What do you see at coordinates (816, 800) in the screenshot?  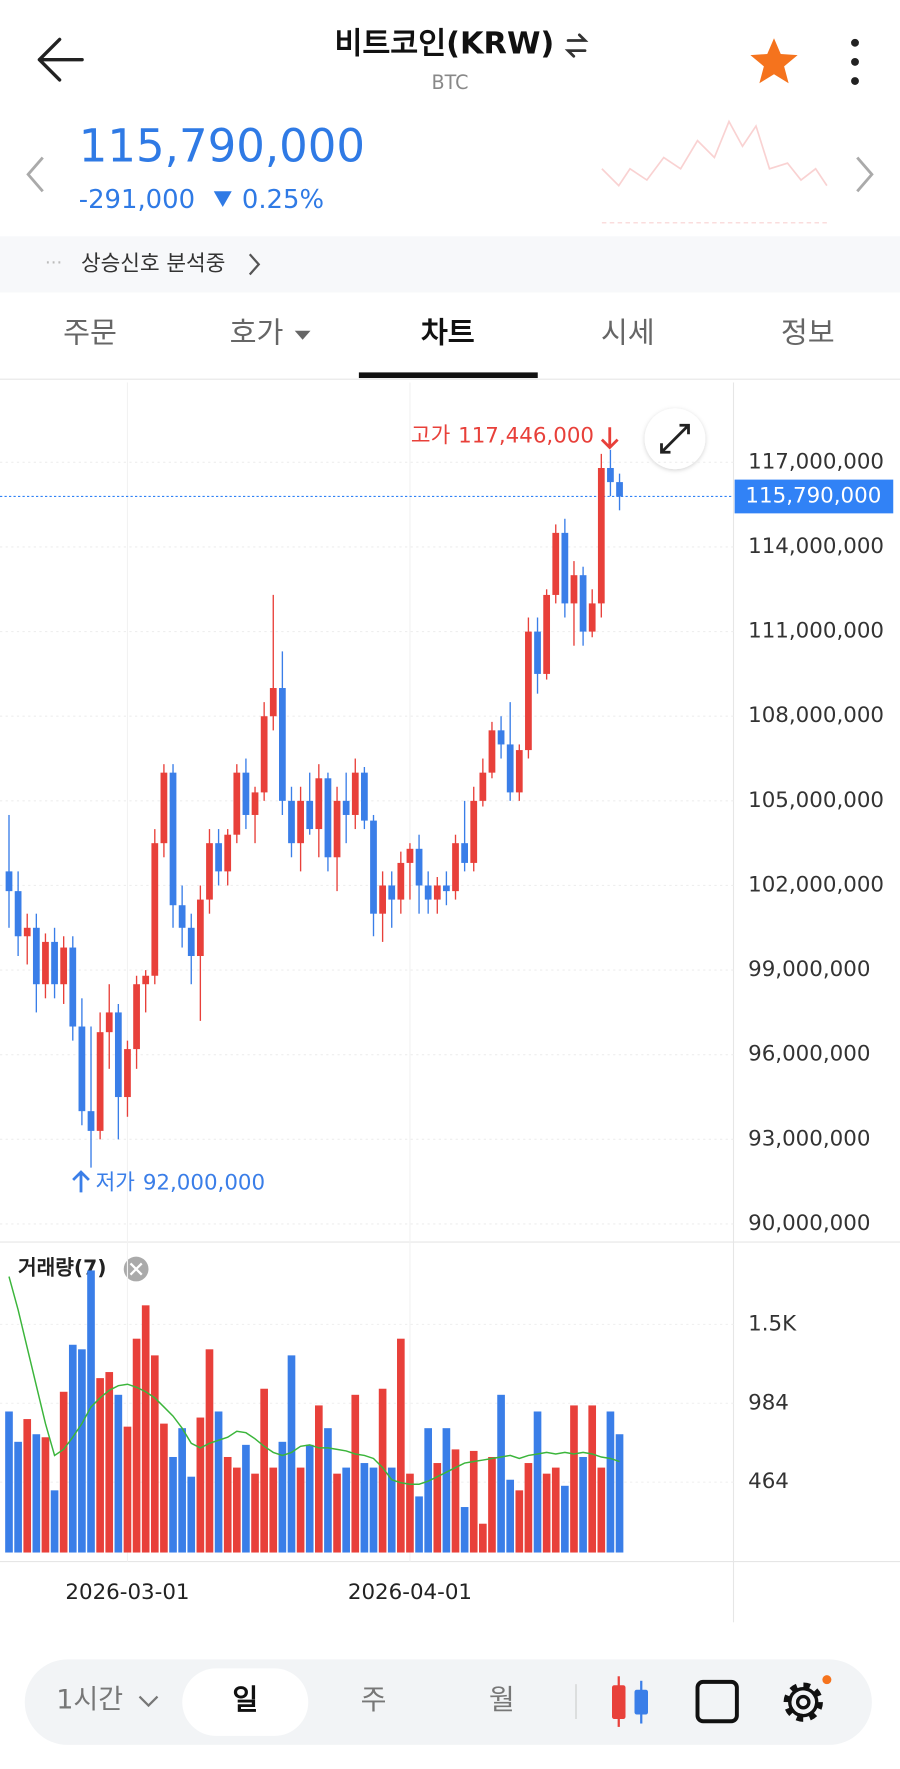 I see `y-tick-label: 105,000,000` at bounding box center [816, 800].